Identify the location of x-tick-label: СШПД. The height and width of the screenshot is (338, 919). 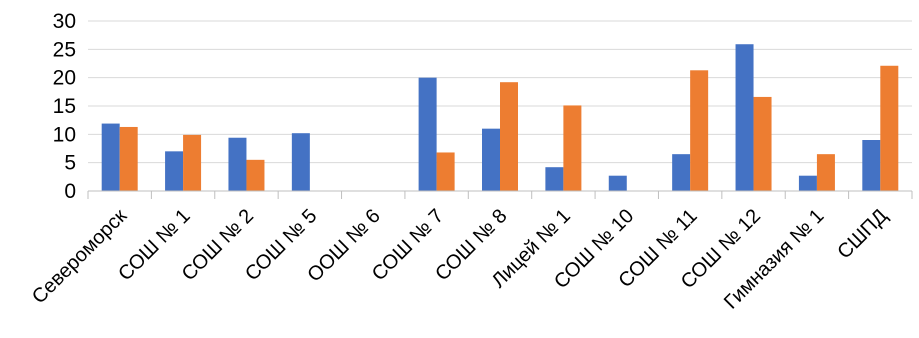
(862, 234).